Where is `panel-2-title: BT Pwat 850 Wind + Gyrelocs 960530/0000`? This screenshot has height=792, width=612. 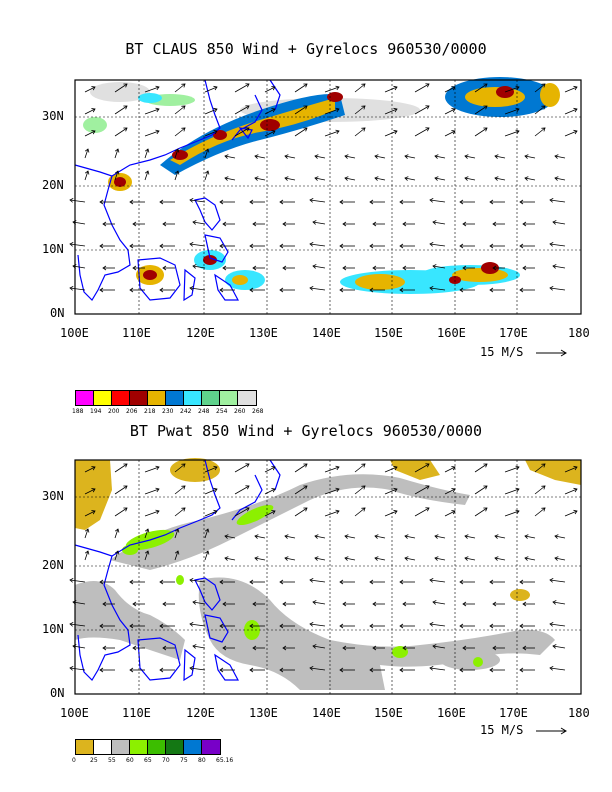
panel-2-title: BT Pwat 850 Wind + Gyrelocs 960530/0000 is located at coordinates (306, 431).